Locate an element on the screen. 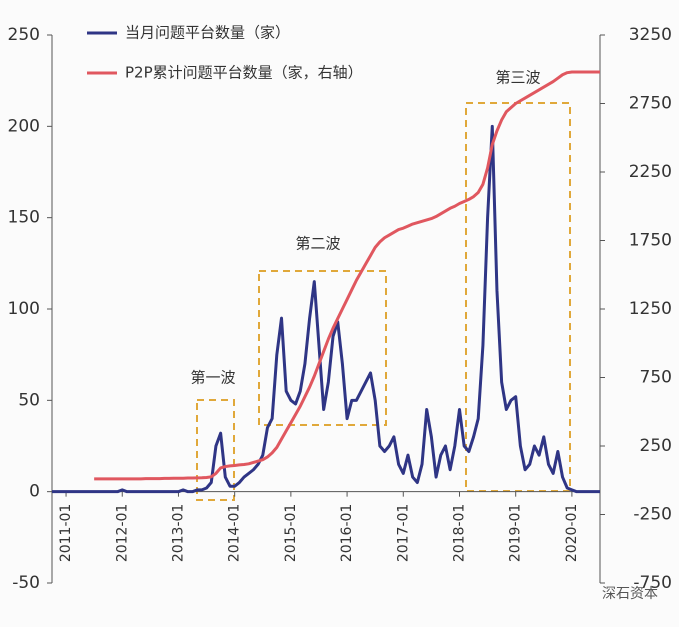 Image resolution: width=679 pixels, height=627 pixels. x-tick-label: 2012-01 is located at coordinates (122, 533).